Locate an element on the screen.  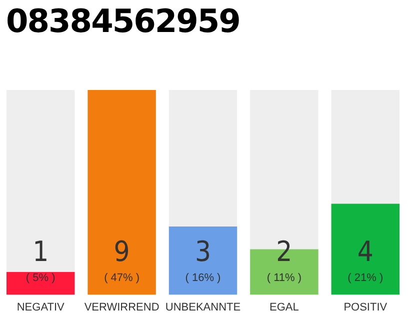
x-tick-label: VERWIRREND is located at coordinates (122, 307).